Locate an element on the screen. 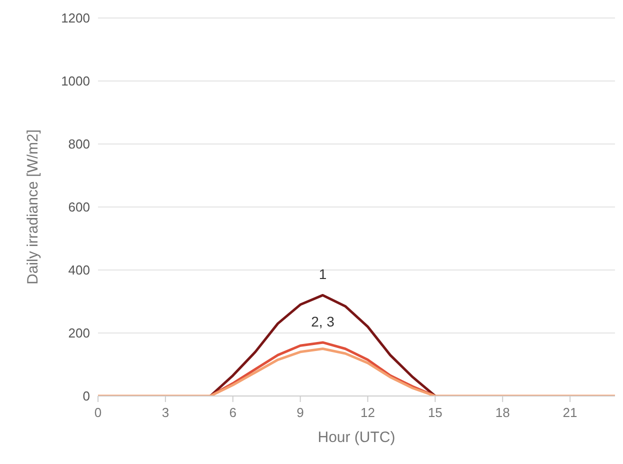 Image resolution: width=623 pixels, height=464 pixels. y-axis-title: Daily irradiance [W/m2] is located at coordinates (33, 207).